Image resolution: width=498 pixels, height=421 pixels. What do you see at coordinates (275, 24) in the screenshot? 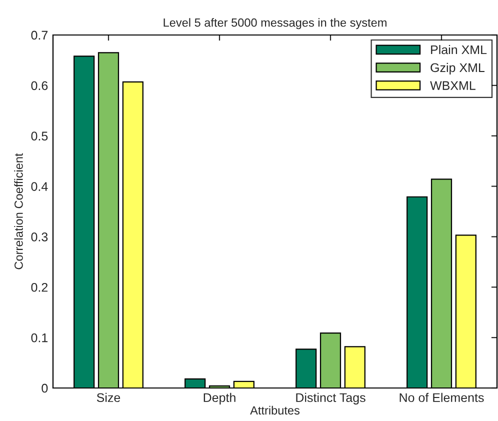
I see `chart-title: Level 5 after 5000 messages in the system` at bounding box center [275, 24].